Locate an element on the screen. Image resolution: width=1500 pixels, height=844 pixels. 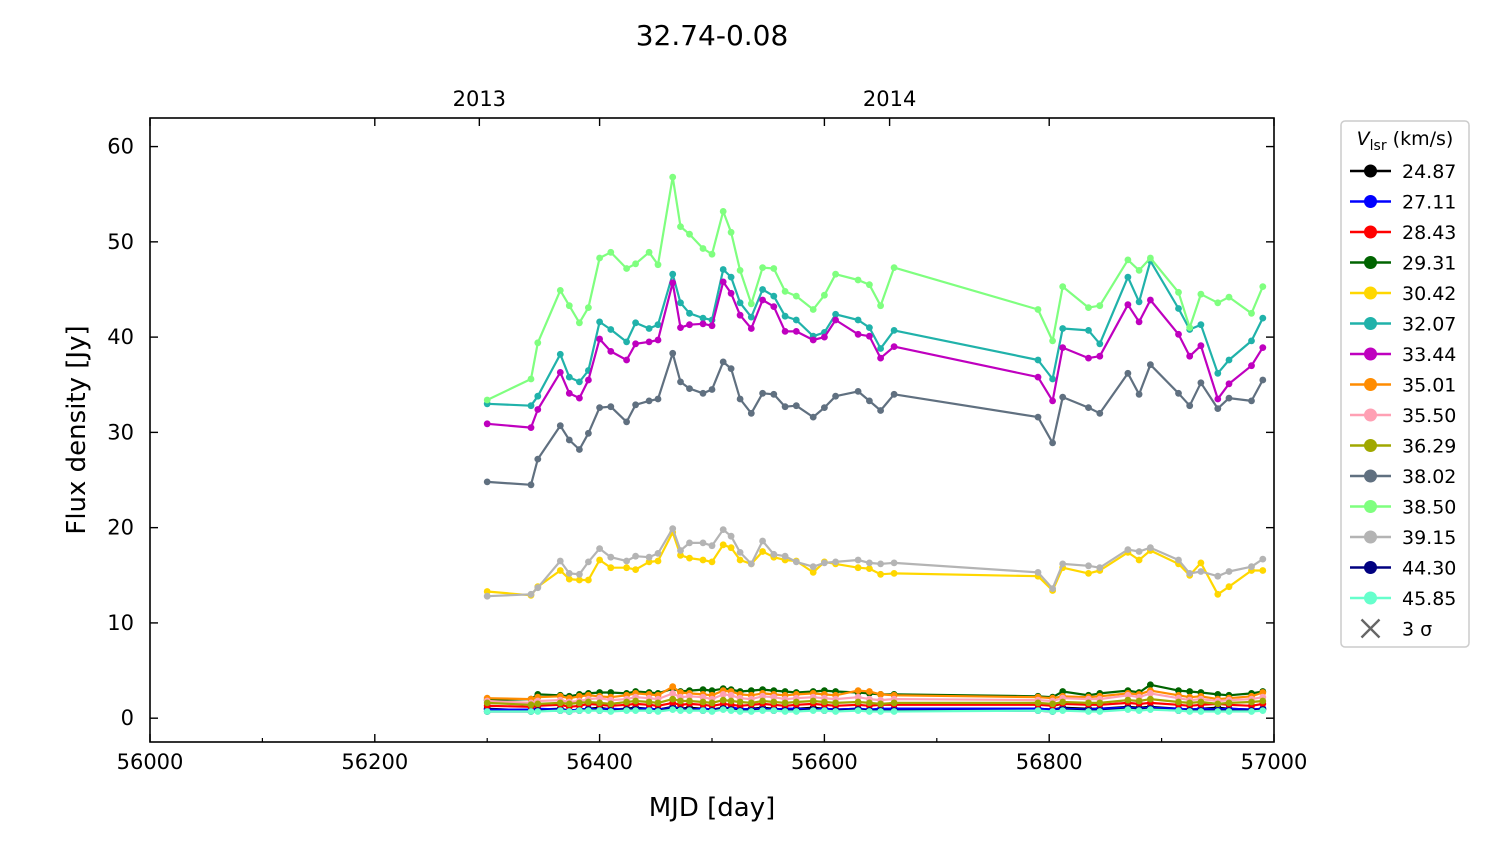
legend-item-35.50: 35.50 is located at coordinates (1403, 416).